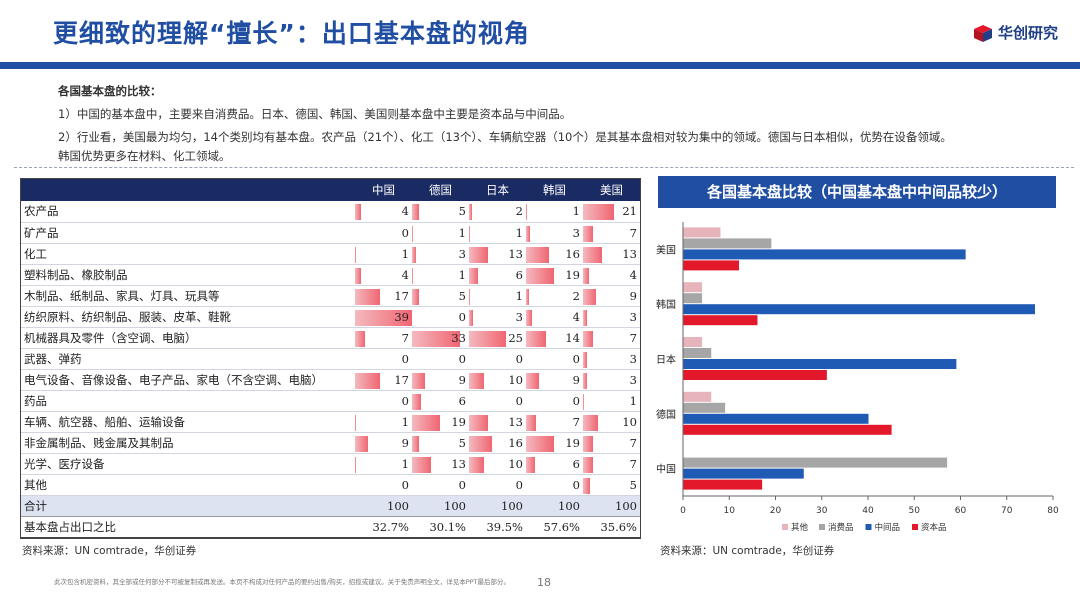  What do you see at coordinates (611, 190) in the screenshot?
I see `column-header: 美国` at bounding box center [611, 190].